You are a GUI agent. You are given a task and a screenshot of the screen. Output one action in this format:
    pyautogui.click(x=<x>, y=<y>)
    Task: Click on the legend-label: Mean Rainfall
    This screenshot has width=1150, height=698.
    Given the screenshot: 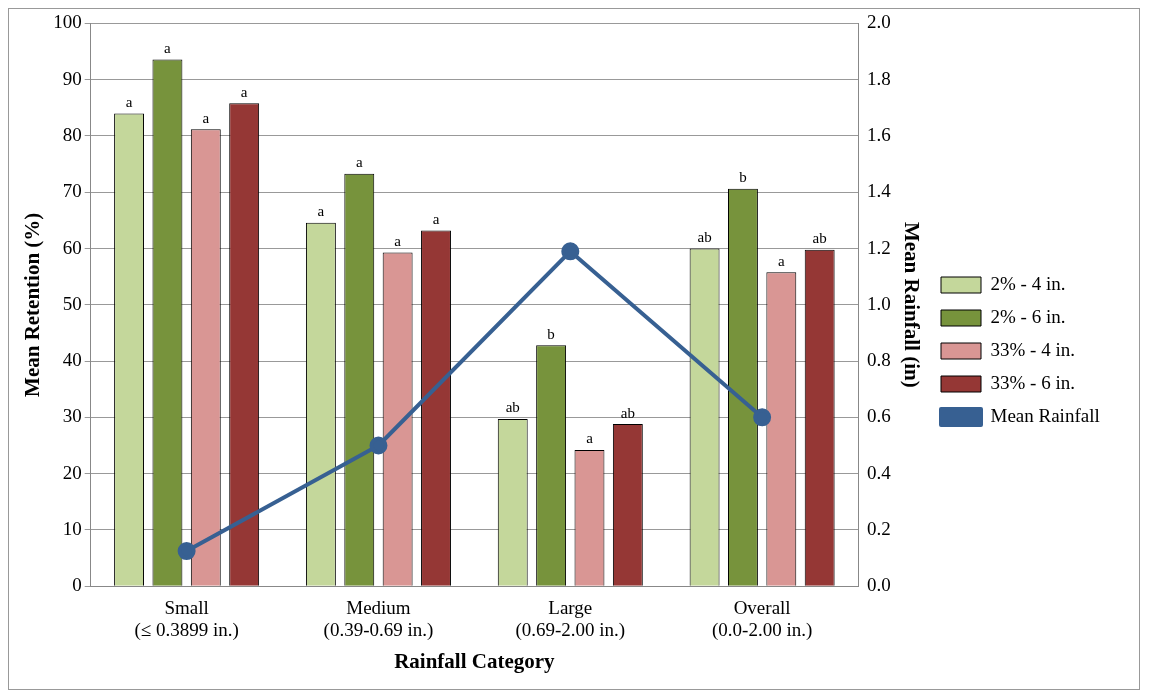 What is the action you would take?
    pyautogui.click(x=1045, y=415)
    